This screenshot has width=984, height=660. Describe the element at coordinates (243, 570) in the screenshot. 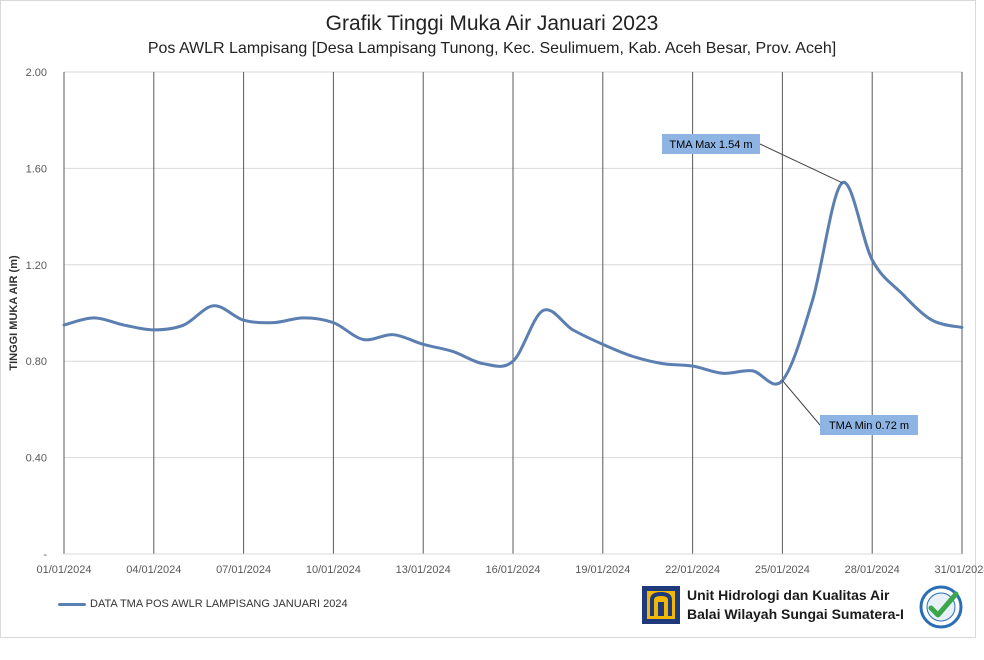

I see `x-tick-label: 07/01/2024` at that location.